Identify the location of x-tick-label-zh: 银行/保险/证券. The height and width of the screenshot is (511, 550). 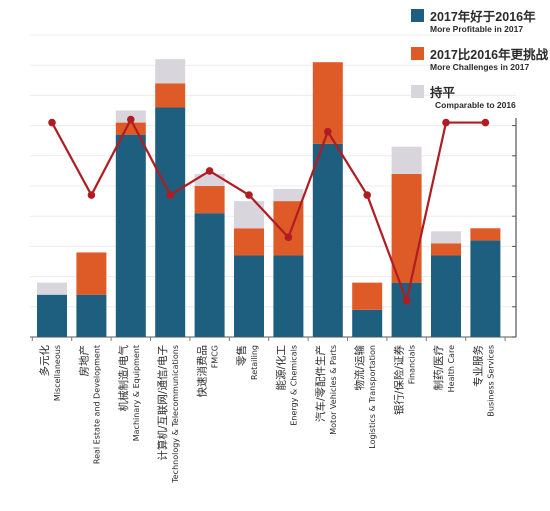
(399, 380).